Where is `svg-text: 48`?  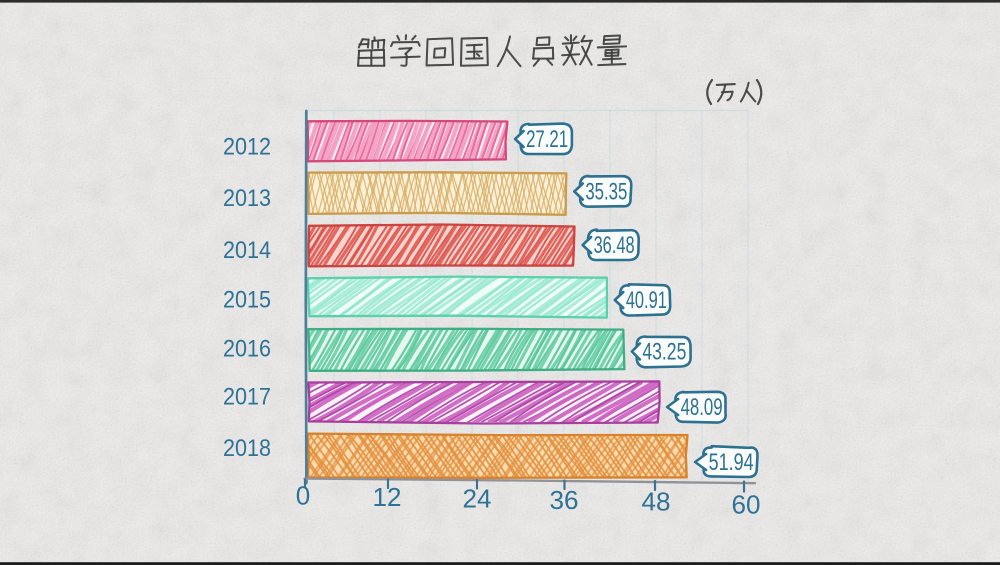
svg-text: 48 is located at coordinates (656, 501).